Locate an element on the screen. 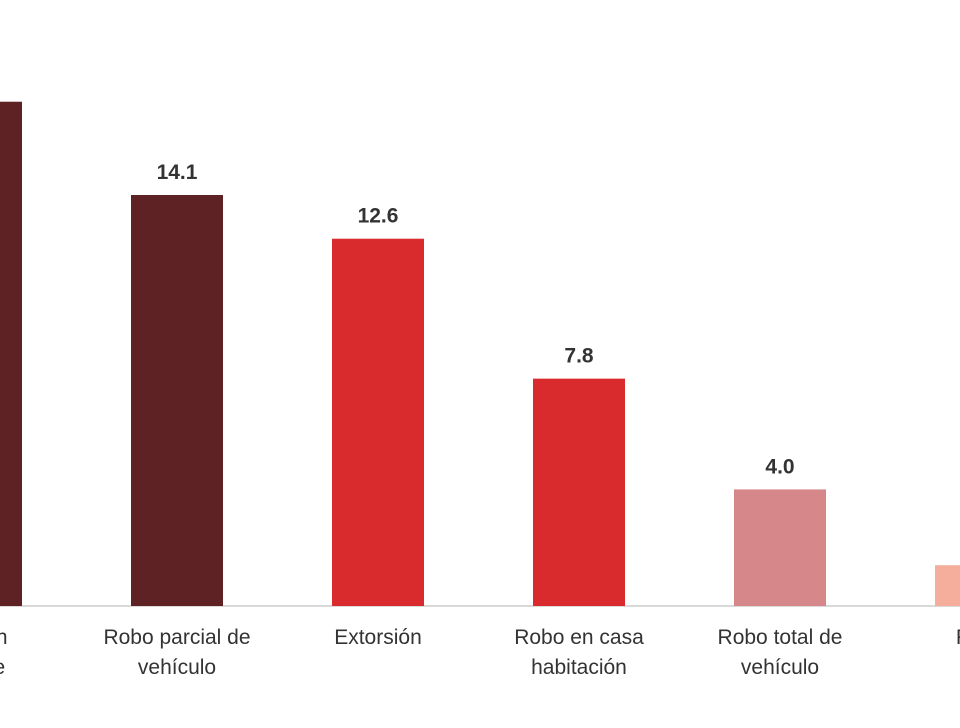 The height and width of the screenshot is (728, 960). data-label-3: 12.6 is located at coordinates (378, 216).